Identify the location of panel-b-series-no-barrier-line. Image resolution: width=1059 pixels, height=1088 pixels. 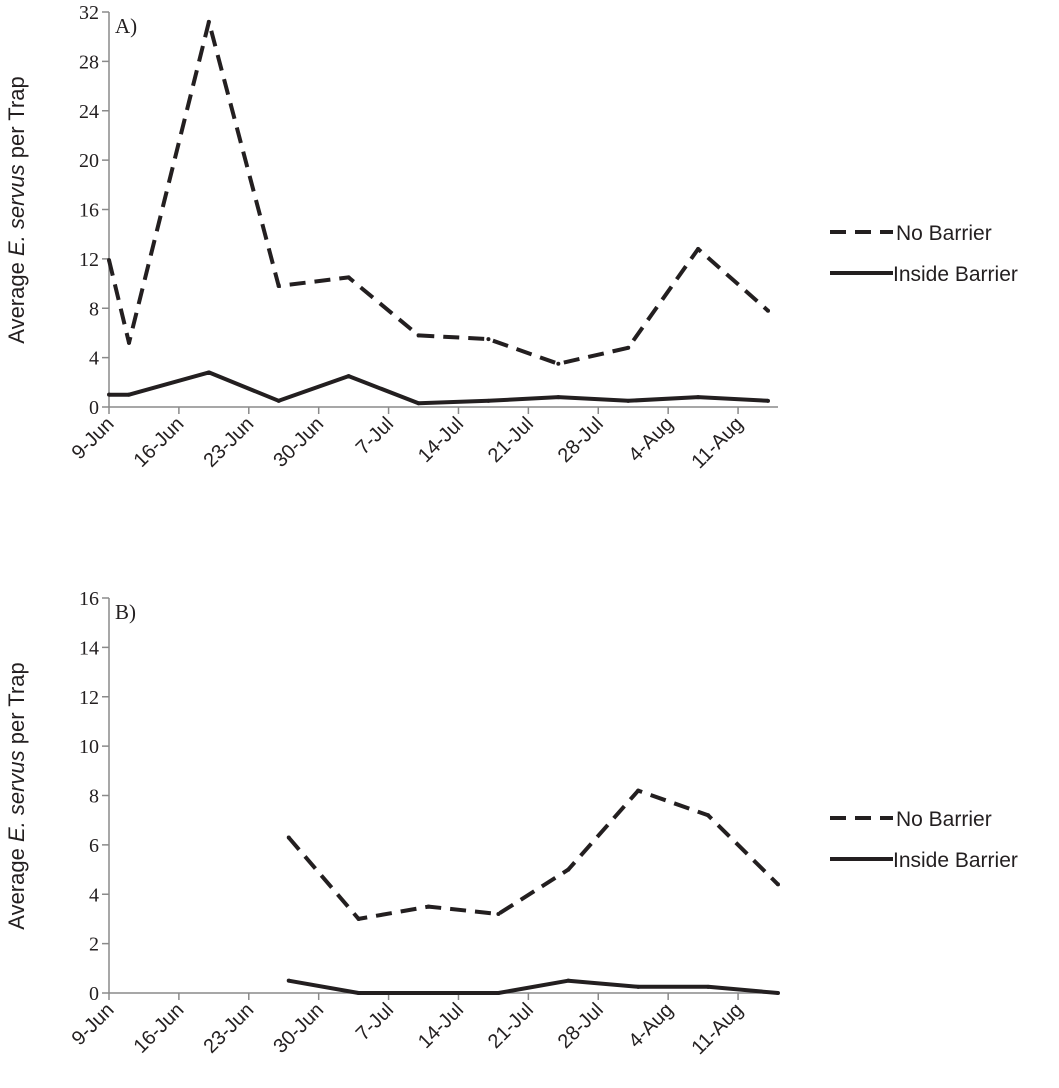
(533, 854).